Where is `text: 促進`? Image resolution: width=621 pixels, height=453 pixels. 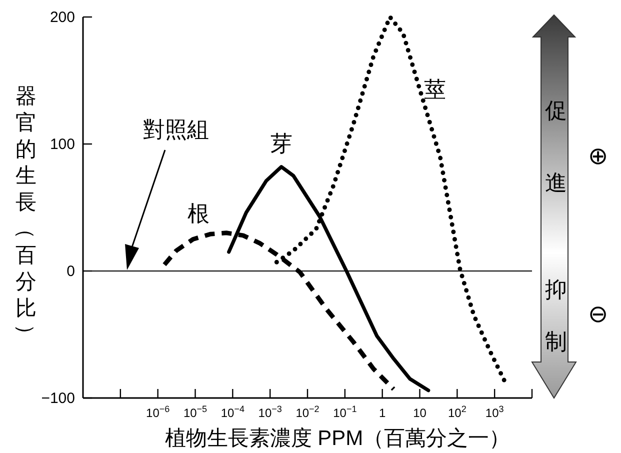
text: 促進 is located at coordinates (556, 146).